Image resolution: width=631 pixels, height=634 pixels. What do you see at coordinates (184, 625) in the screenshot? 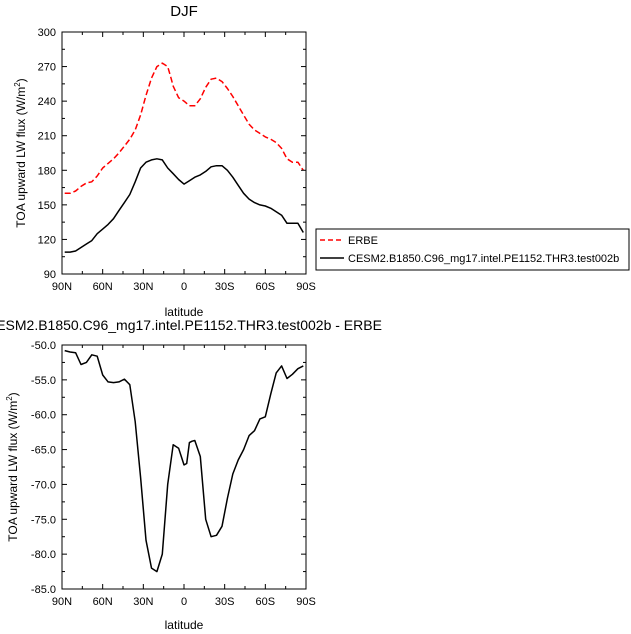
I see `bottom-x-axis-label: latitude` at bounding box center [184, 625].